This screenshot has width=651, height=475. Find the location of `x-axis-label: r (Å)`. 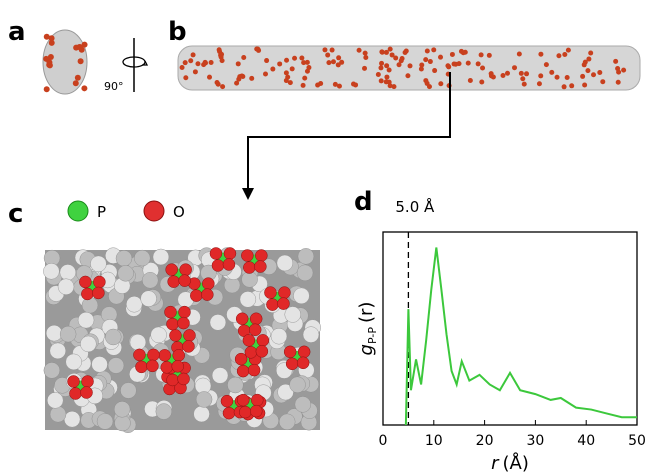

x-axis-label: r (Å) is located at coordinates (510, 463).